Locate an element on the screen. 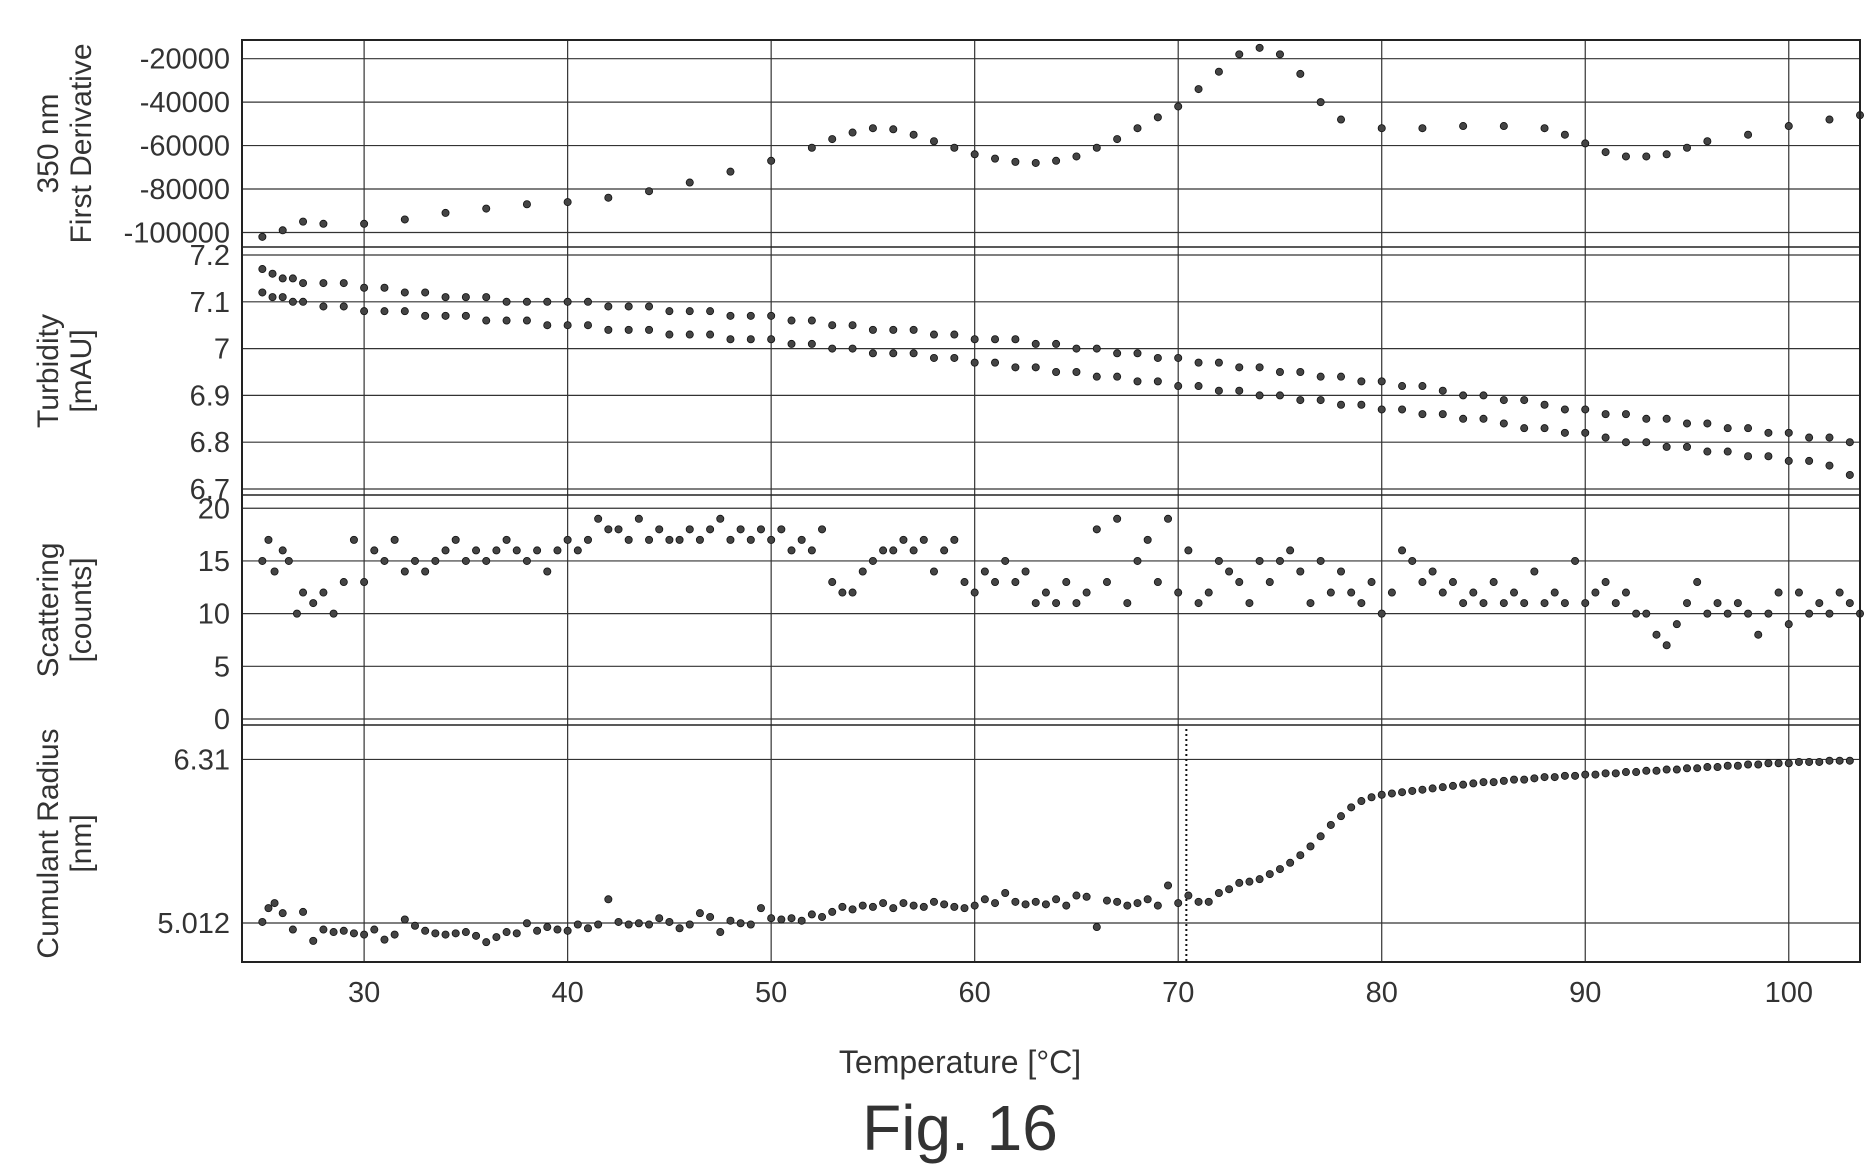  y-tick-label: 7.2 is located at coordinates (210, 256).